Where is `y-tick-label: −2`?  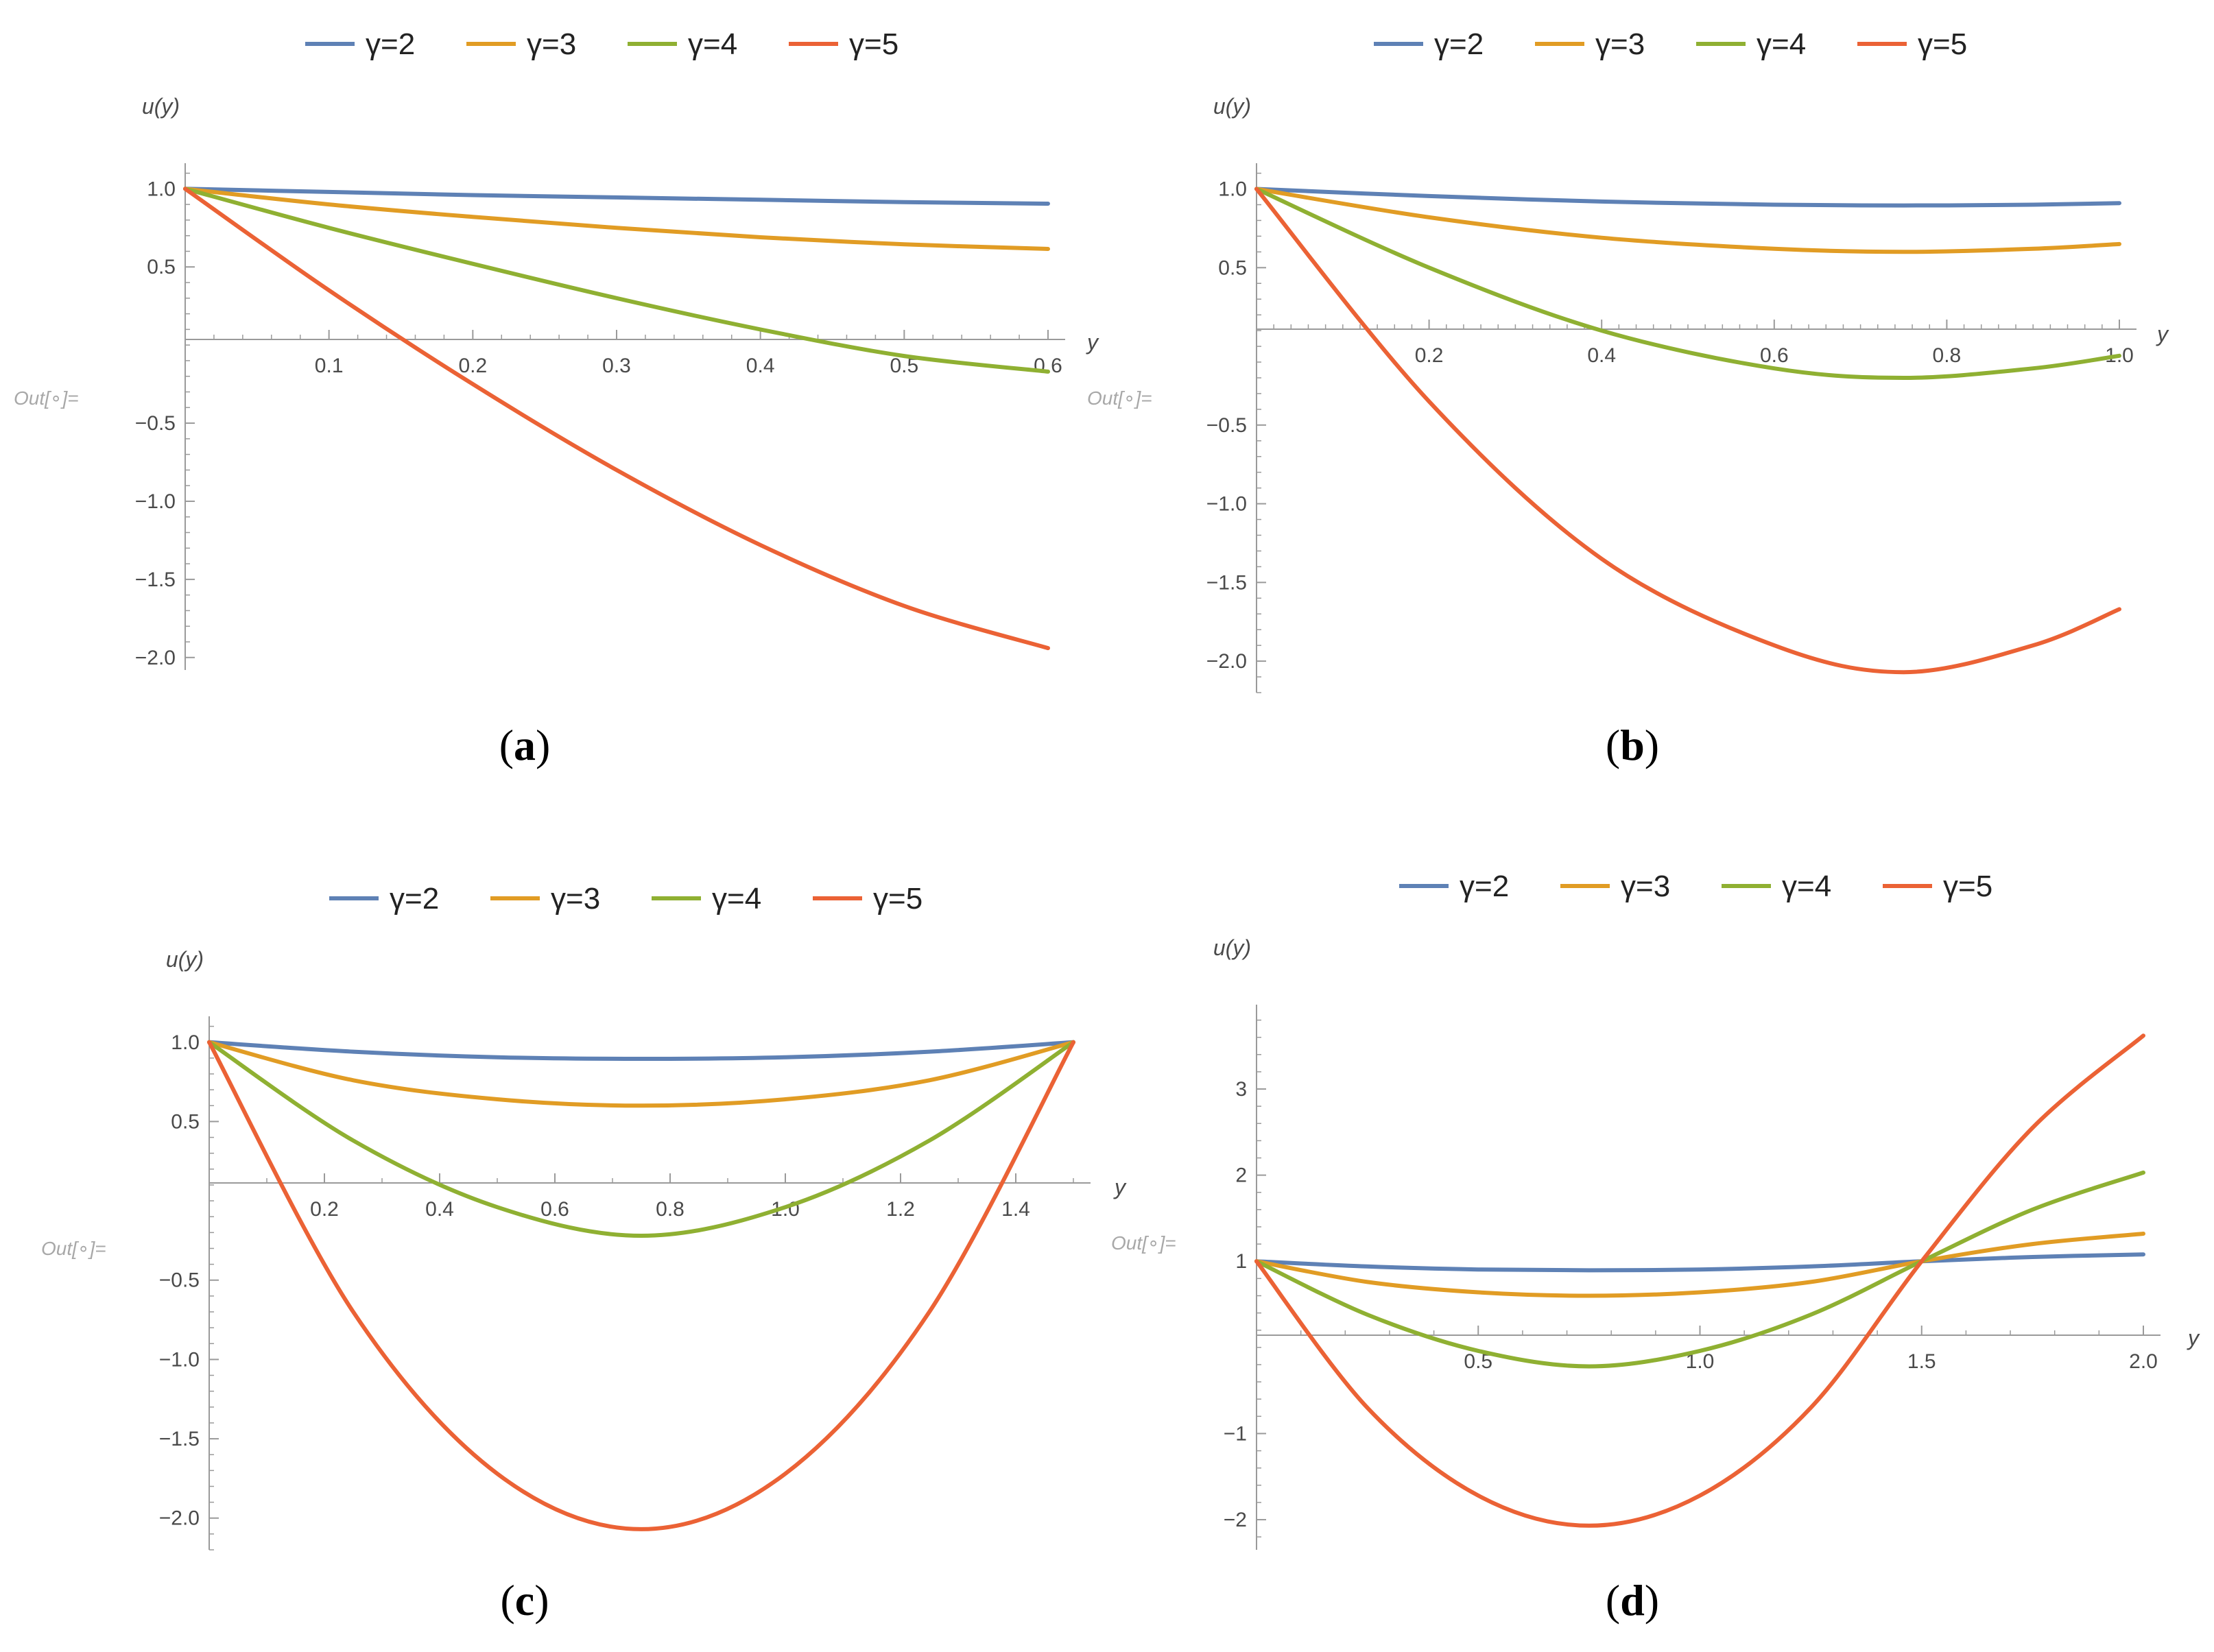 y-tick-label: −2 is located at coordinates (1235, 1520).